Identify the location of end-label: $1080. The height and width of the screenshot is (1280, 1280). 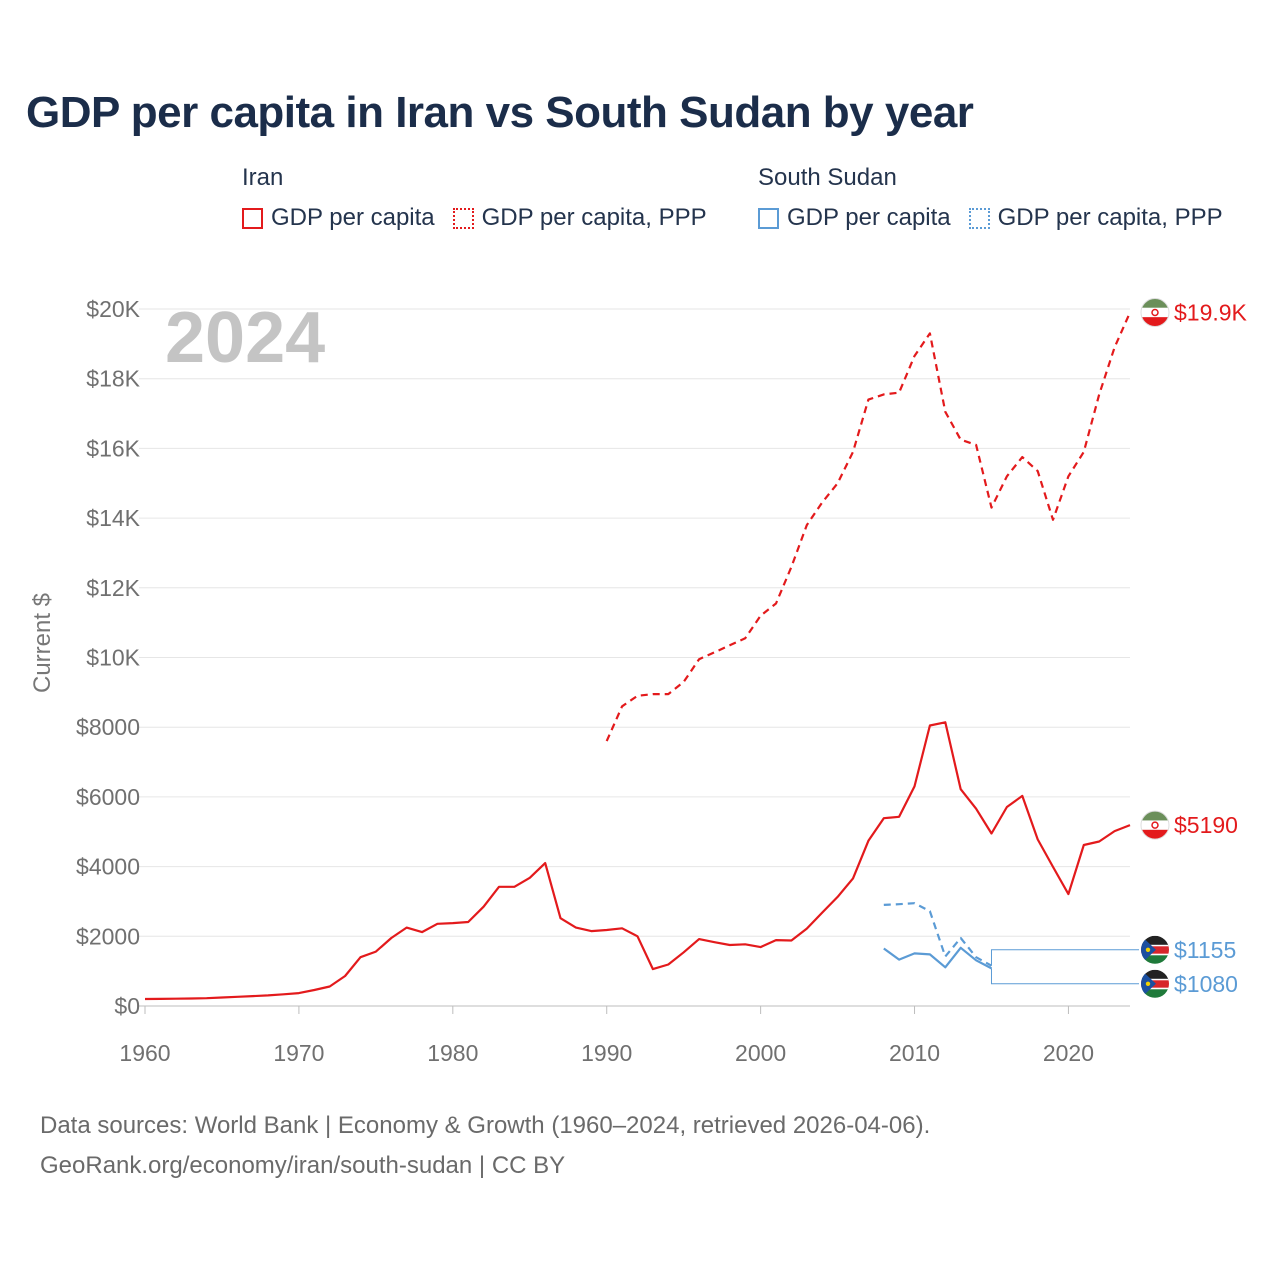
(1206, 984).